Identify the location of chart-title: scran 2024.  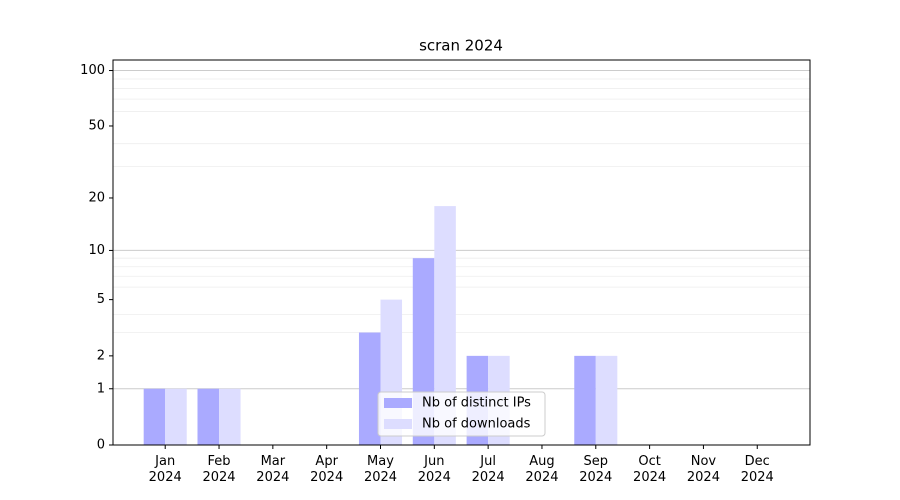
(461, 46).